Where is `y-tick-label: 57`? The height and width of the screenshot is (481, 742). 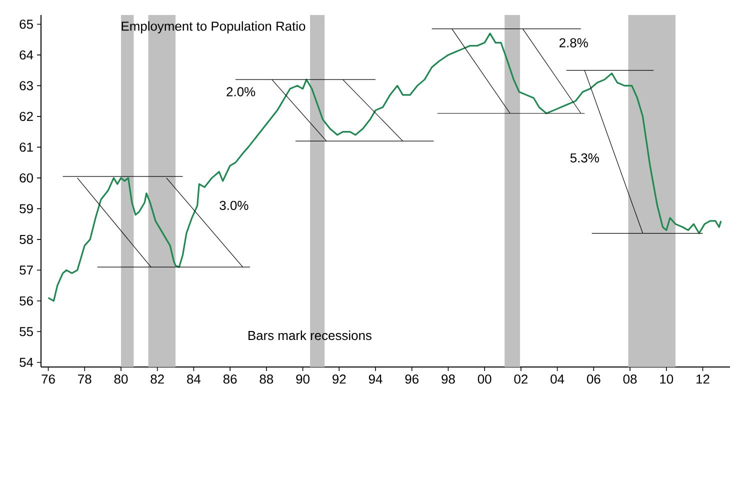 y-tick-label: 57 is located at coordinates (26, 270).